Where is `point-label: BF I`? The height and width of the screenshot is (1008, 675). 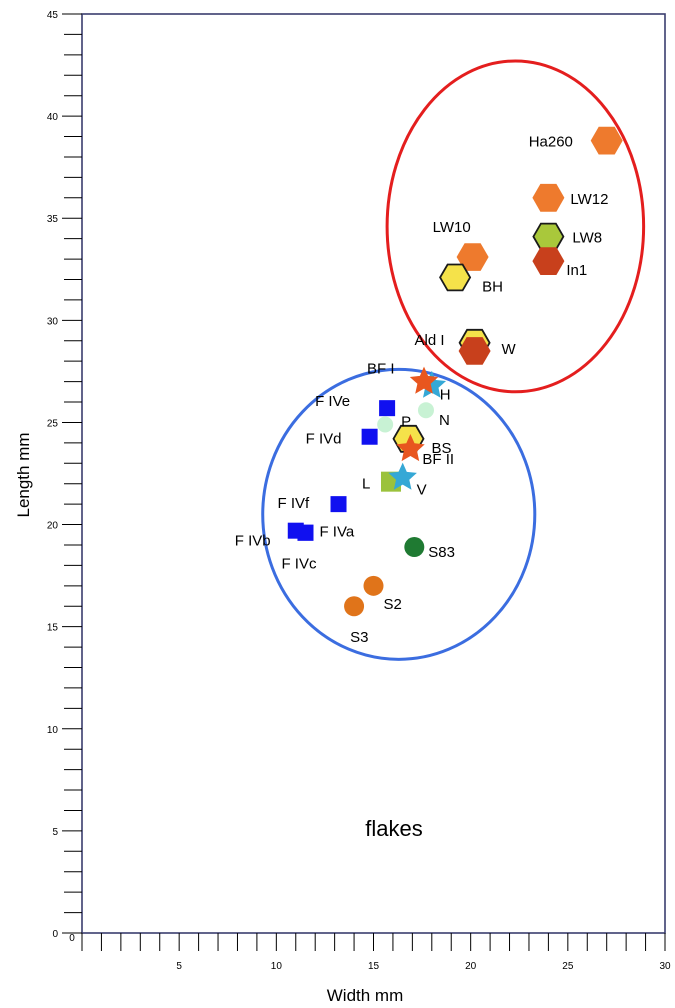
point-label: BF I is located at coordinates (381, 369).